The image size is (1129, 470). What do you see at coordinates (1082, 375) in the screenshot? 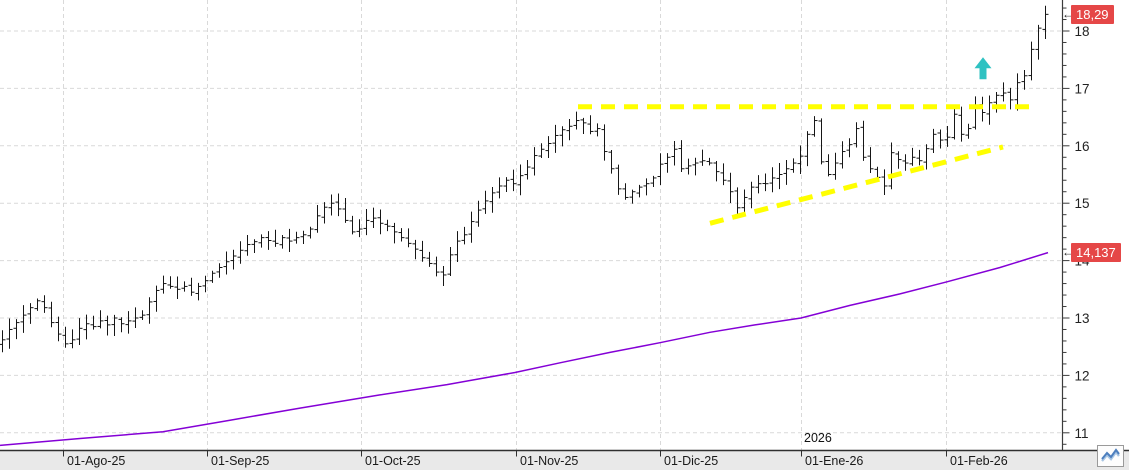
I see `y-axis-label: 12` at bounding box center [1082, 375].